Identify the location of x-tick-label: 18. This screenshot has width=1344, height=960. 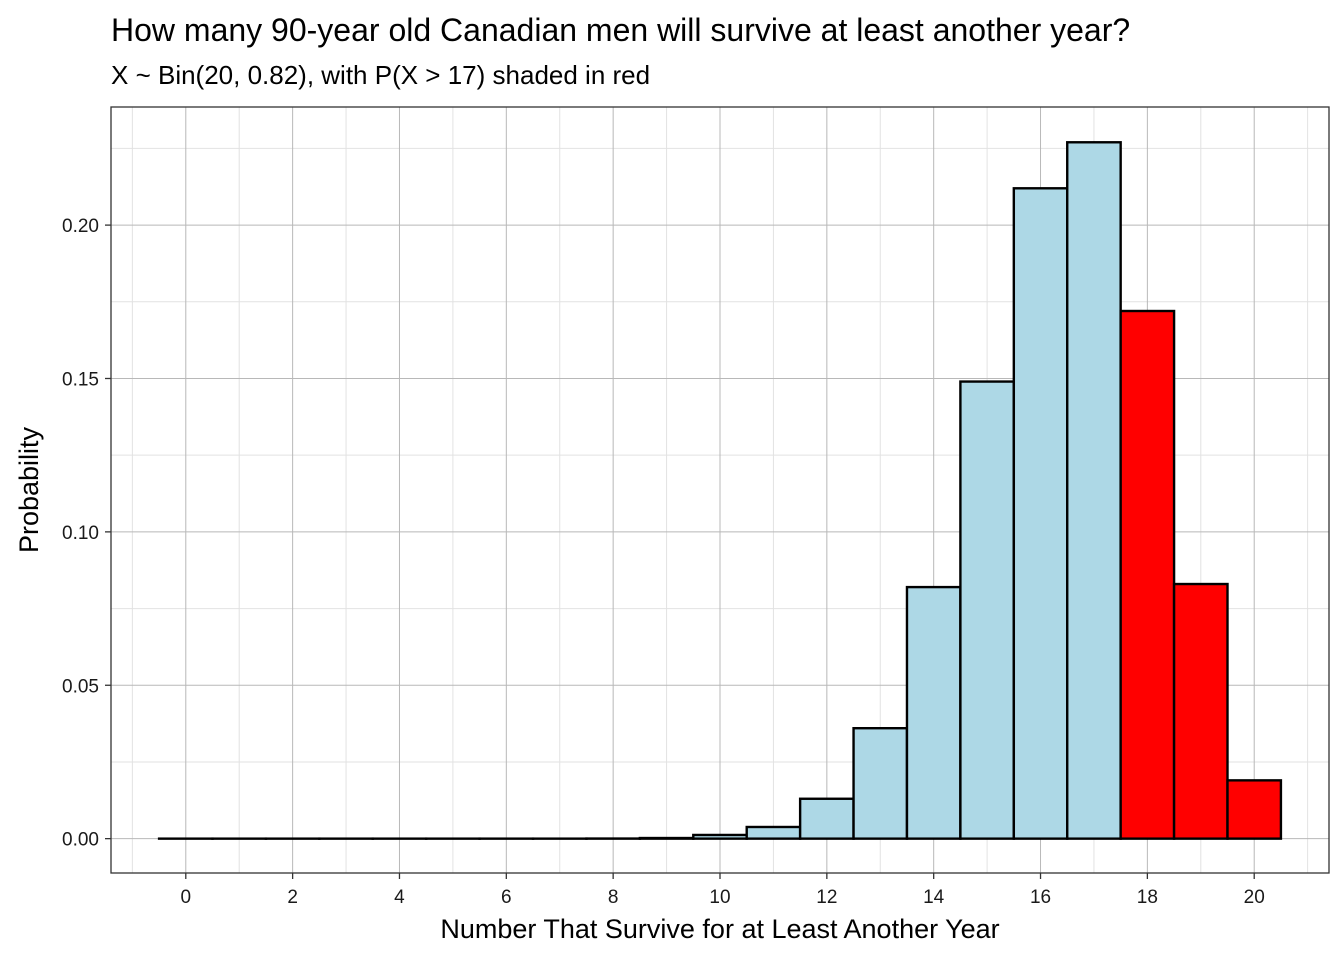
(1147, 897).